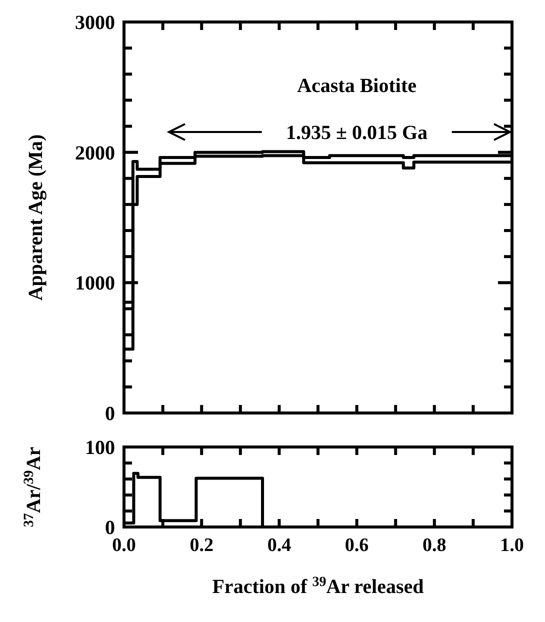 The height and width of the screenshot is (622, 545). Describe the element at coordinates (279, 545) in the screenshot. I see `x-tick-label: 0.4` at that location.